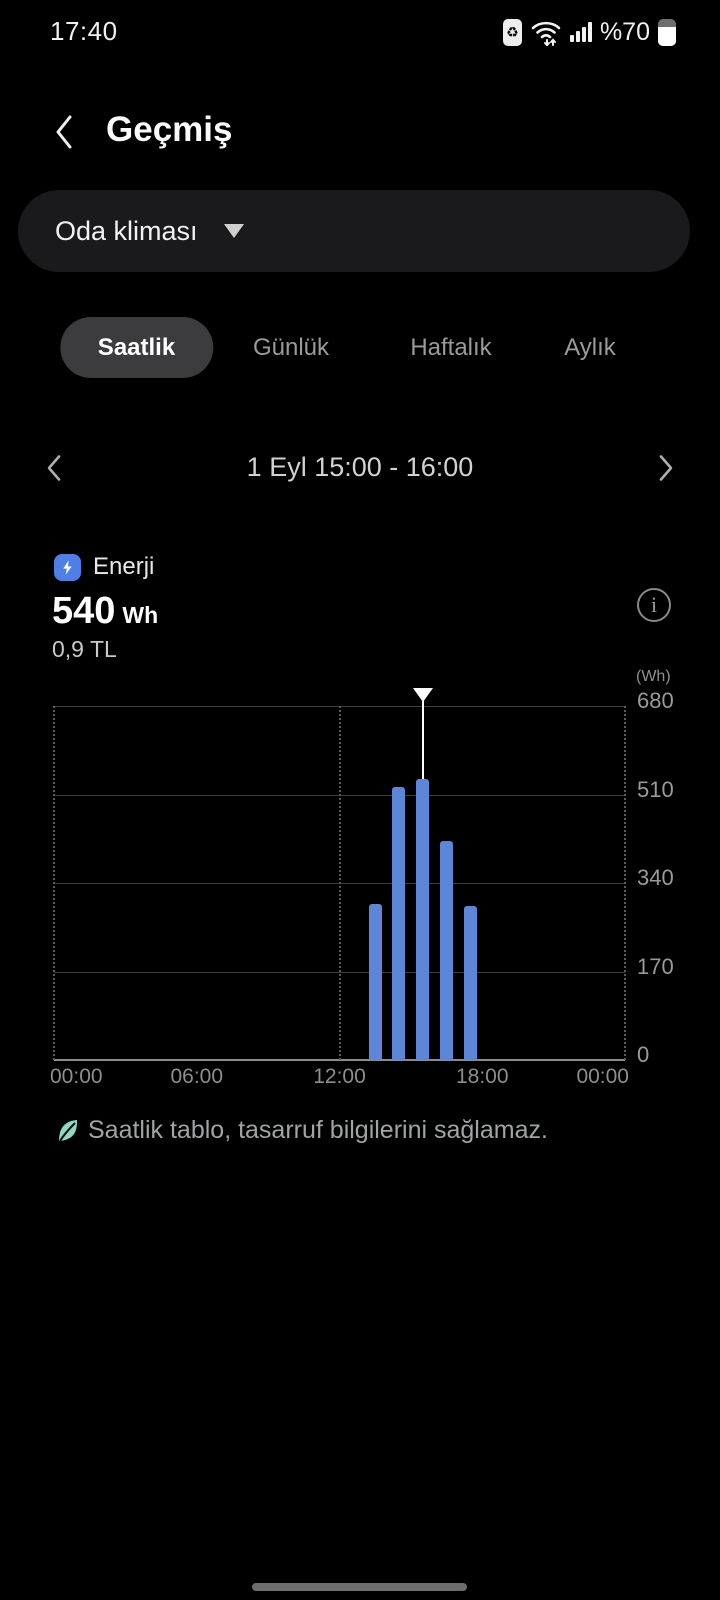  Describe the element at coordinates (360, 347) in the screenshot. I see `tab-bar: Saatlik Günlük Haftalık Aylık` at that location.